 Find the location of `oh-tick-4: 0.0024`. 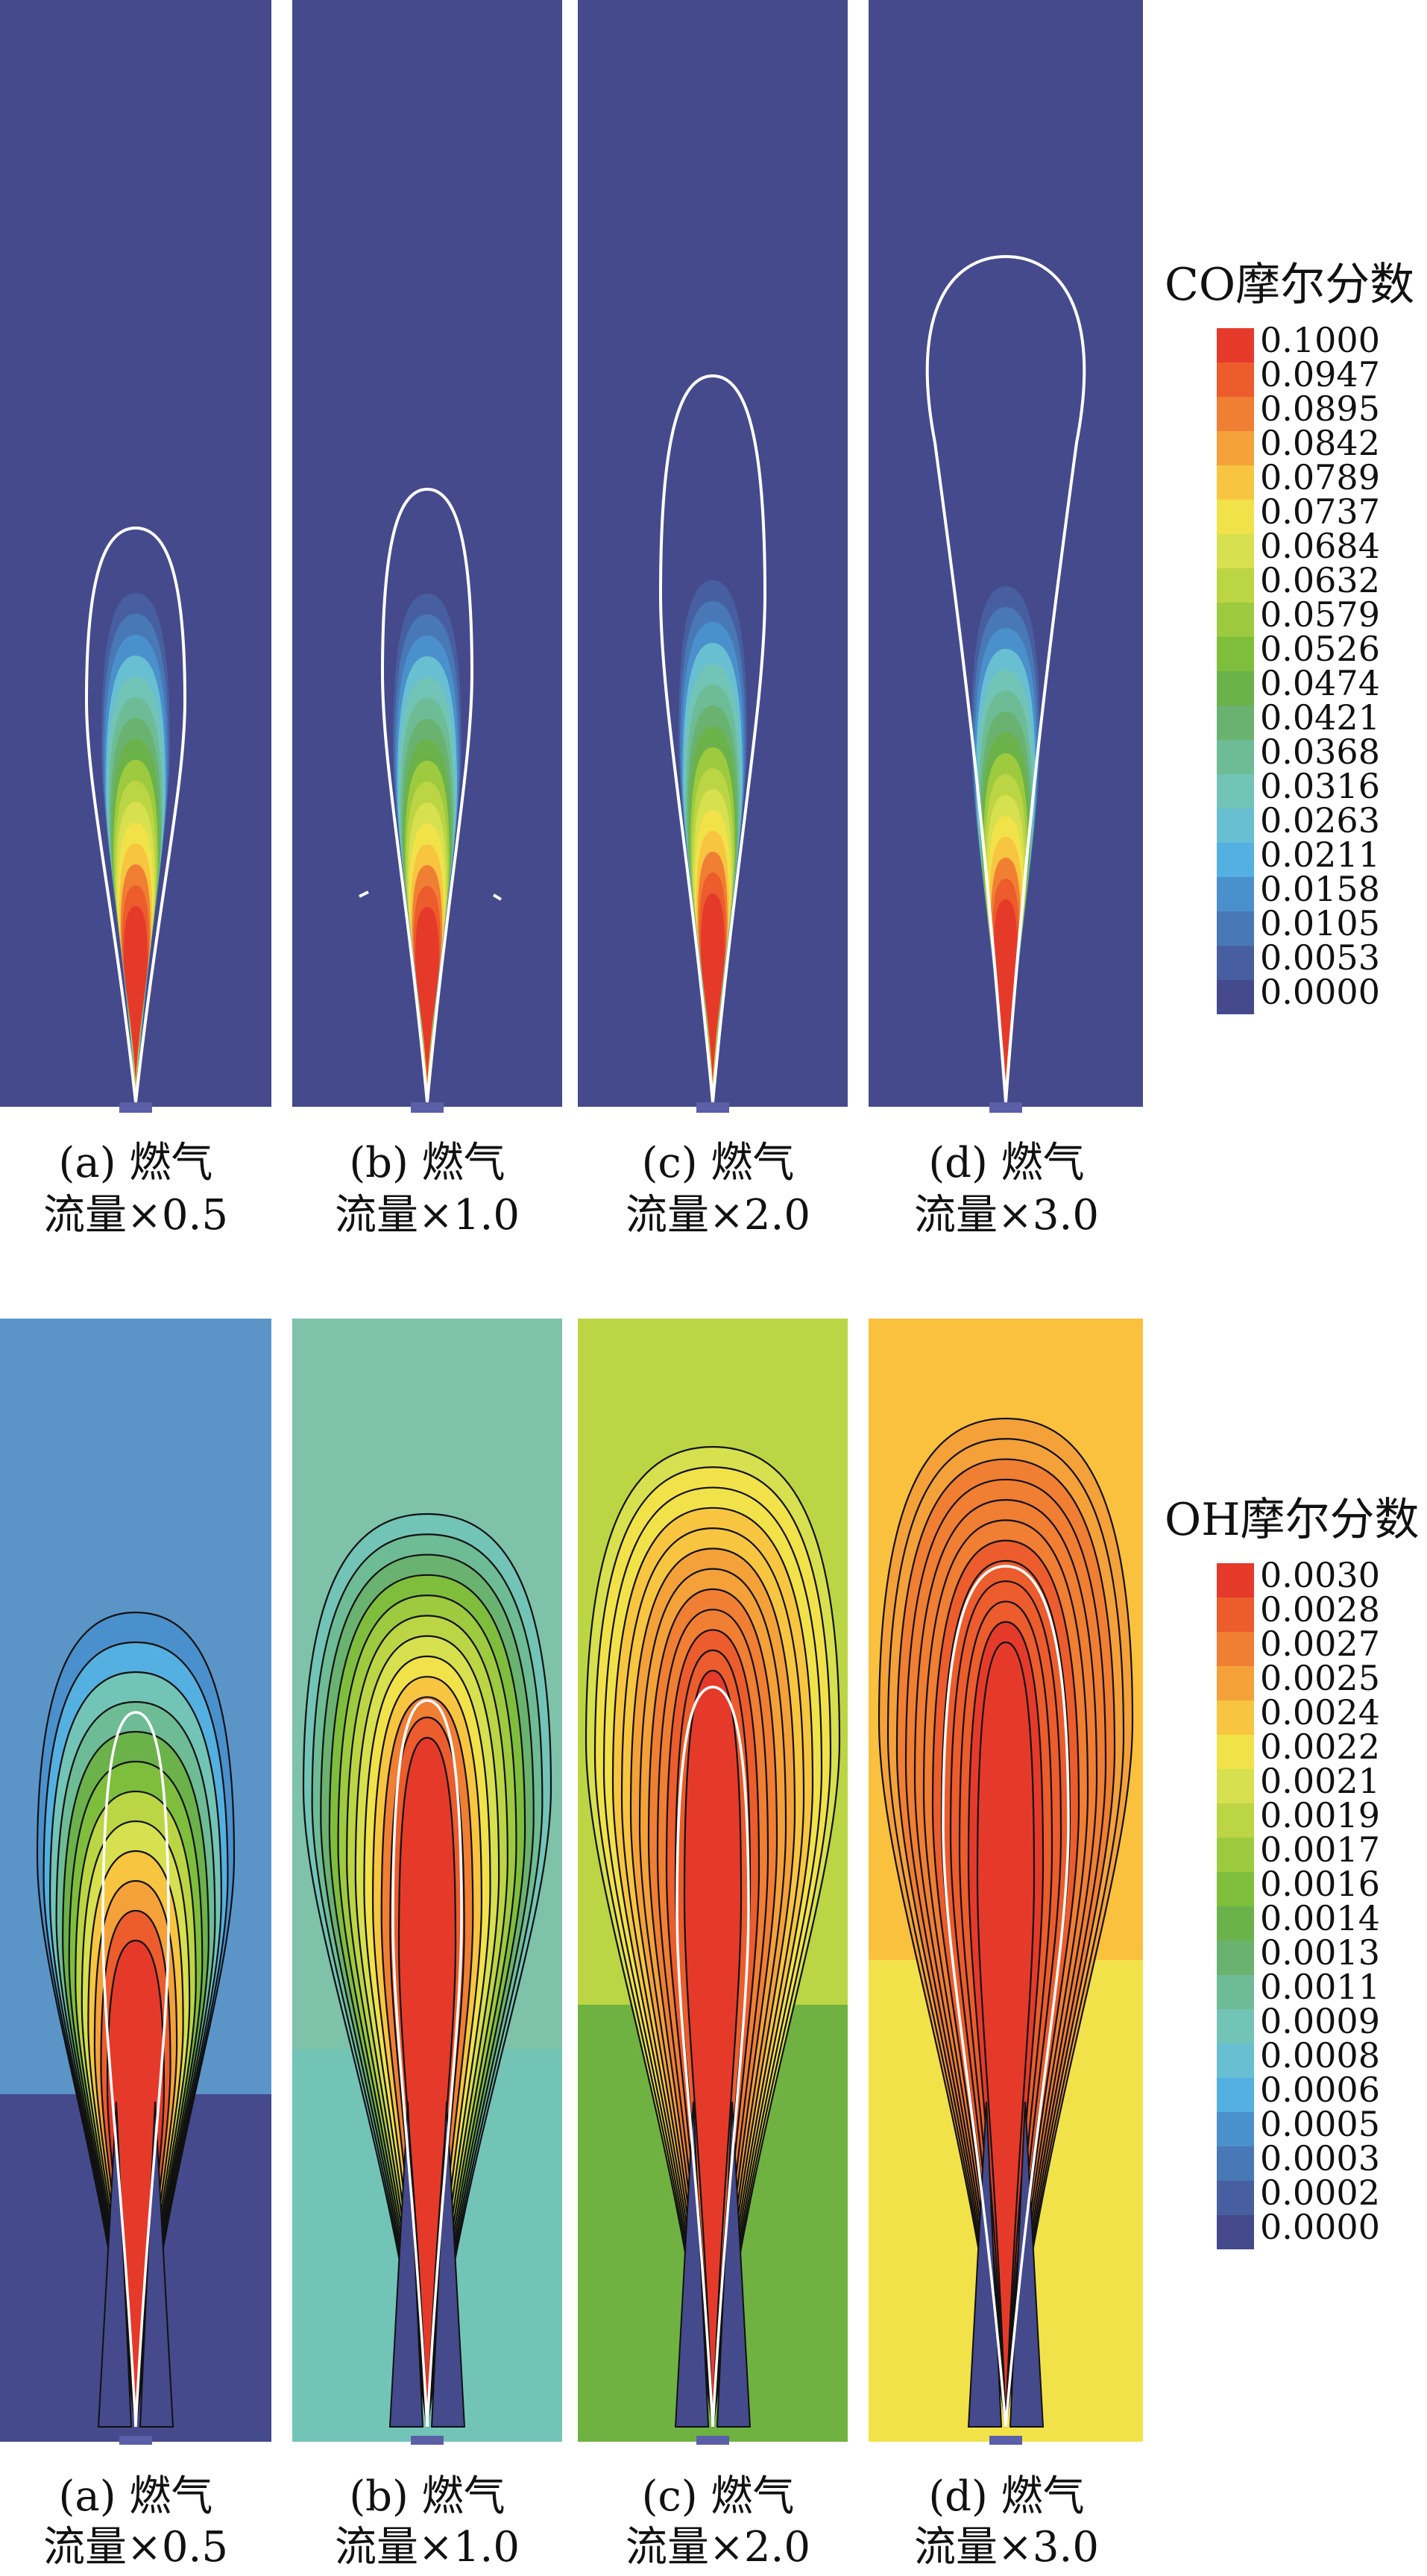

oh-tick-4: 0.0024 is located at coordinates (1320, 1712).